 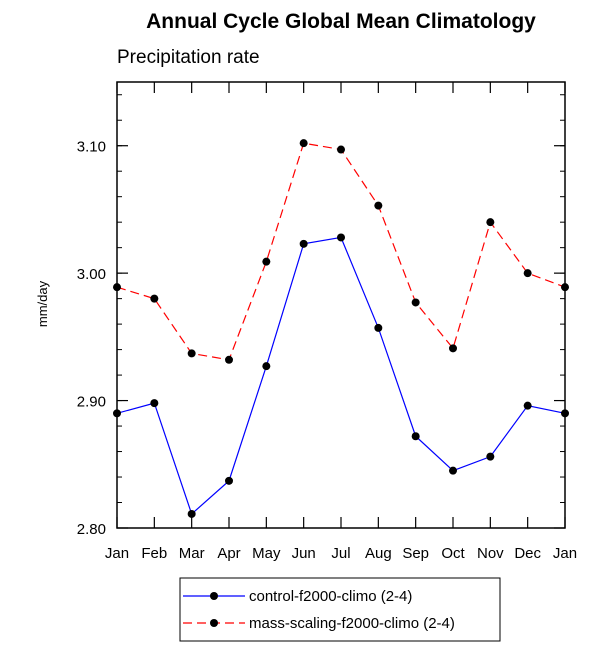 What do you see at coordinates (154, 553) in the screenshot?
I see `x-tick-label: Feb` at bounding box center [154, 553].